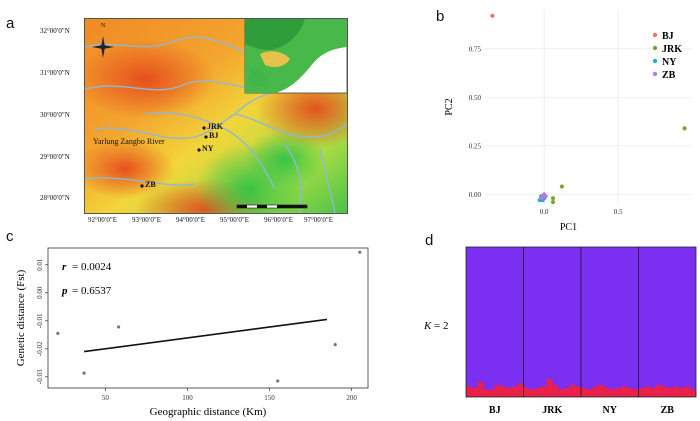 The height and width of the screenshot is (421, 700). I want to click on legend-label-bj: BJ, so click(668, 36).